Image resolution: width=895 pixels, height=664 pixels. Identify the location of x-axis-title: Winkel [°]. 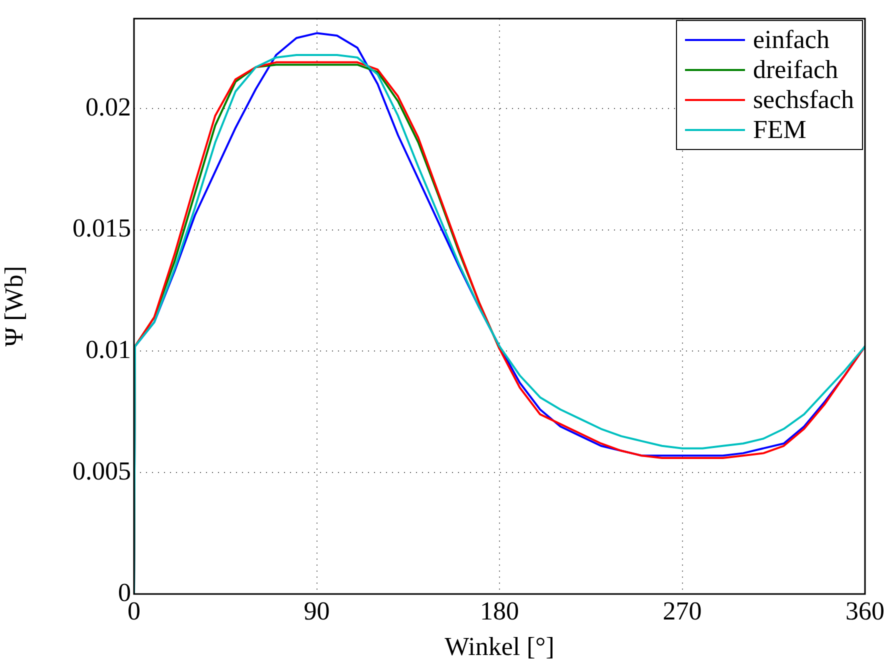
(499, 647).